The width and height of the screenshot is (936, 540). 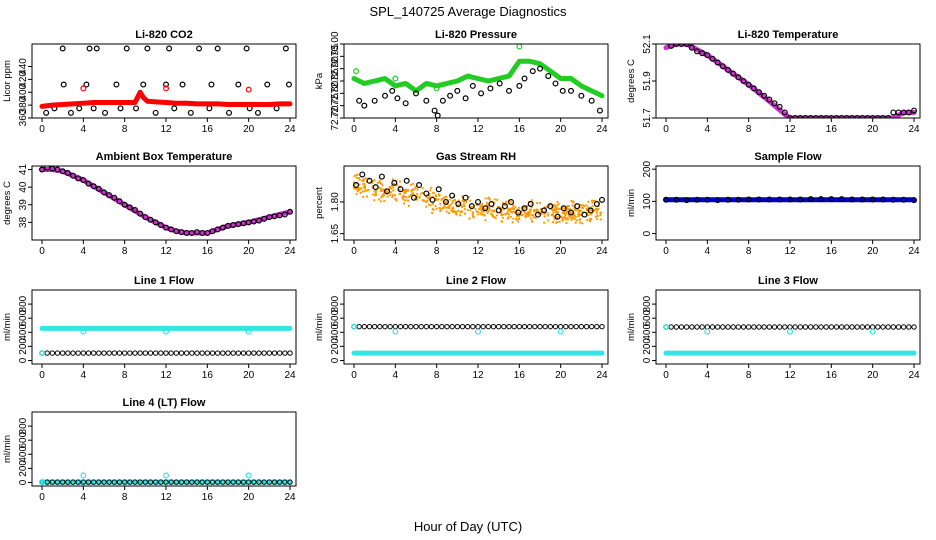 I want to click on y-tick-label: 40, so click(x=23, y=187).